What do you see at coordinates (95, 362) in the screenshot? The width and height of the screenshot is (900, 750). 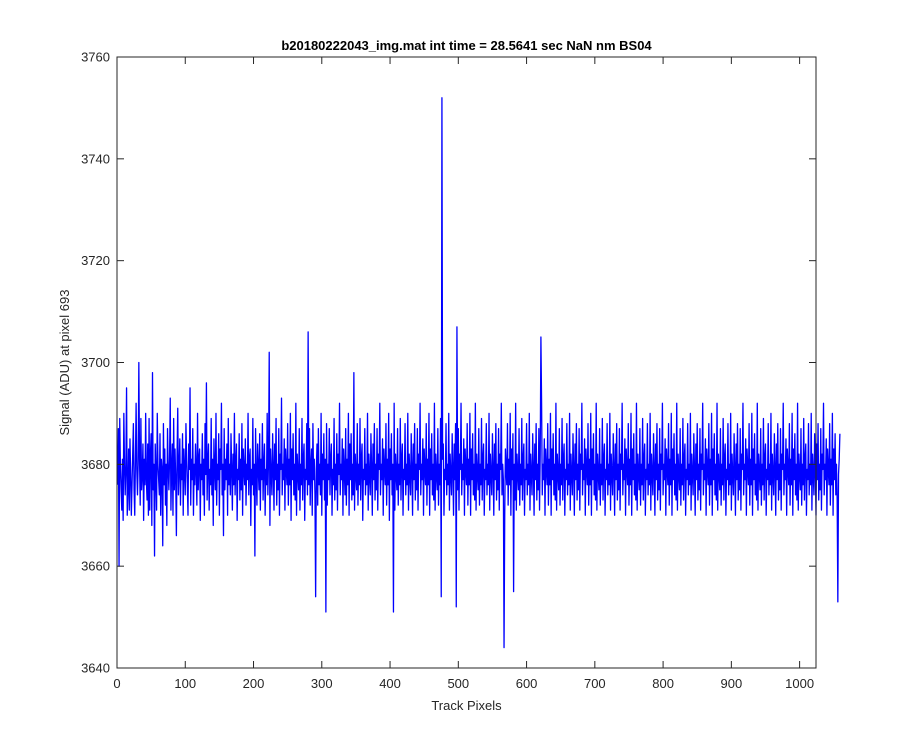 I see `y-tick-label: 3700` at bounding box center [95, 362].